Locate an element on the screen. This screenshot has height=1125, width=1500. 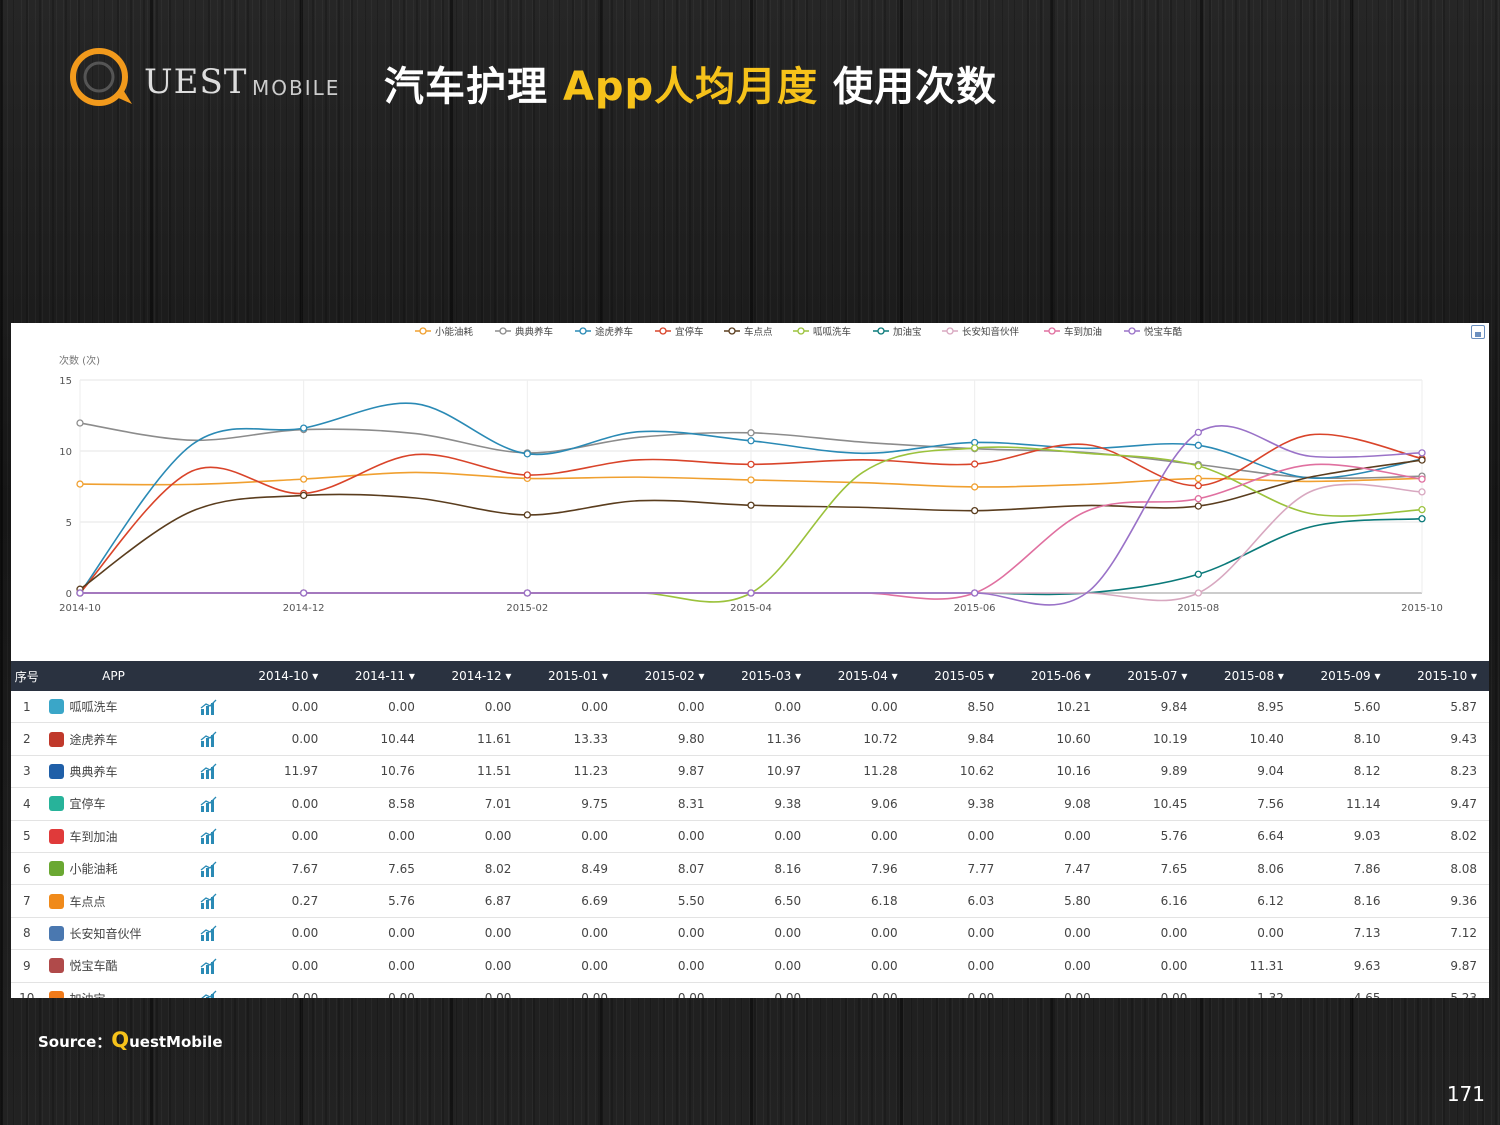
legend-item: 宜停车 is located at coordinates (679, 332).